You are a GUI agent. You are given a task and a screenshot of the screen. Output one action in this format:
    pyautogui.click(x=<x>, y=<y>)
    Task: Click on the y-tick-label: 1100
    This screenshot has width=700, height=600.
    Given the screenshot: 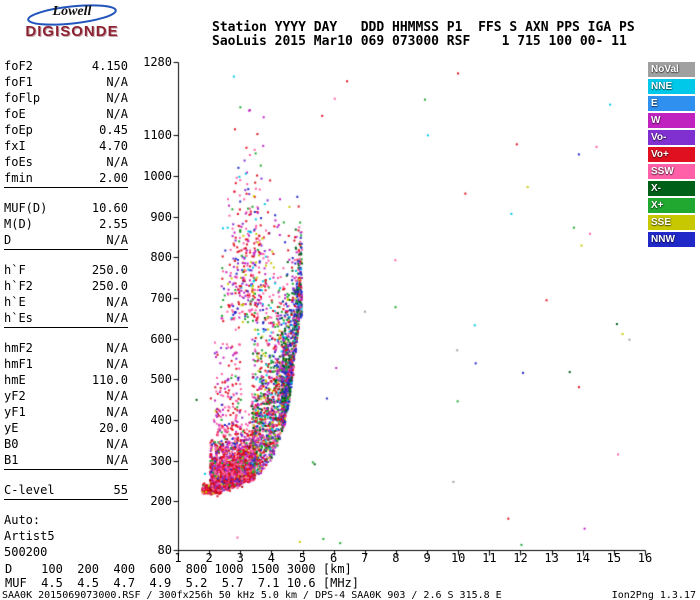 What is the action you would take?
    pyautogui.click(x=157, y=135)
    